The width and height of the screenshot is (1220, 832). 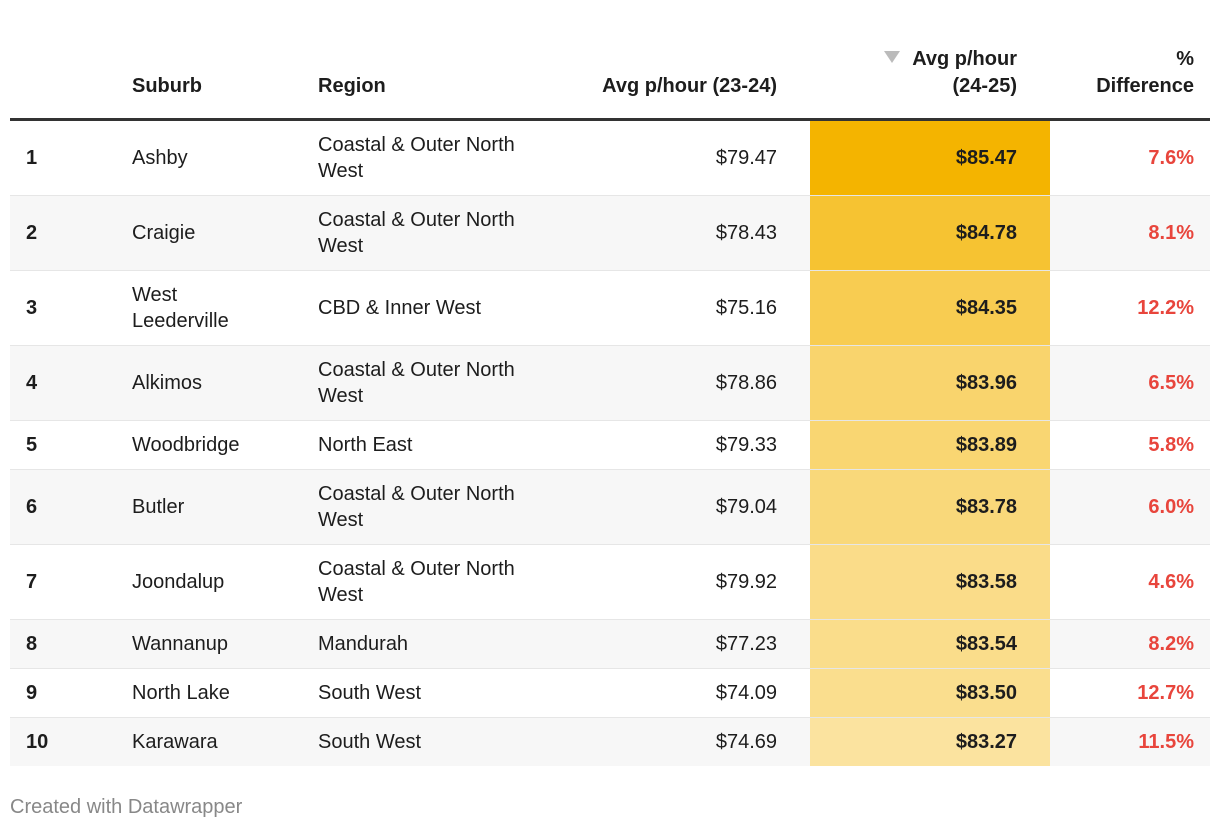 I want to click on rank-cell: 3, so click(x=71, y=308).